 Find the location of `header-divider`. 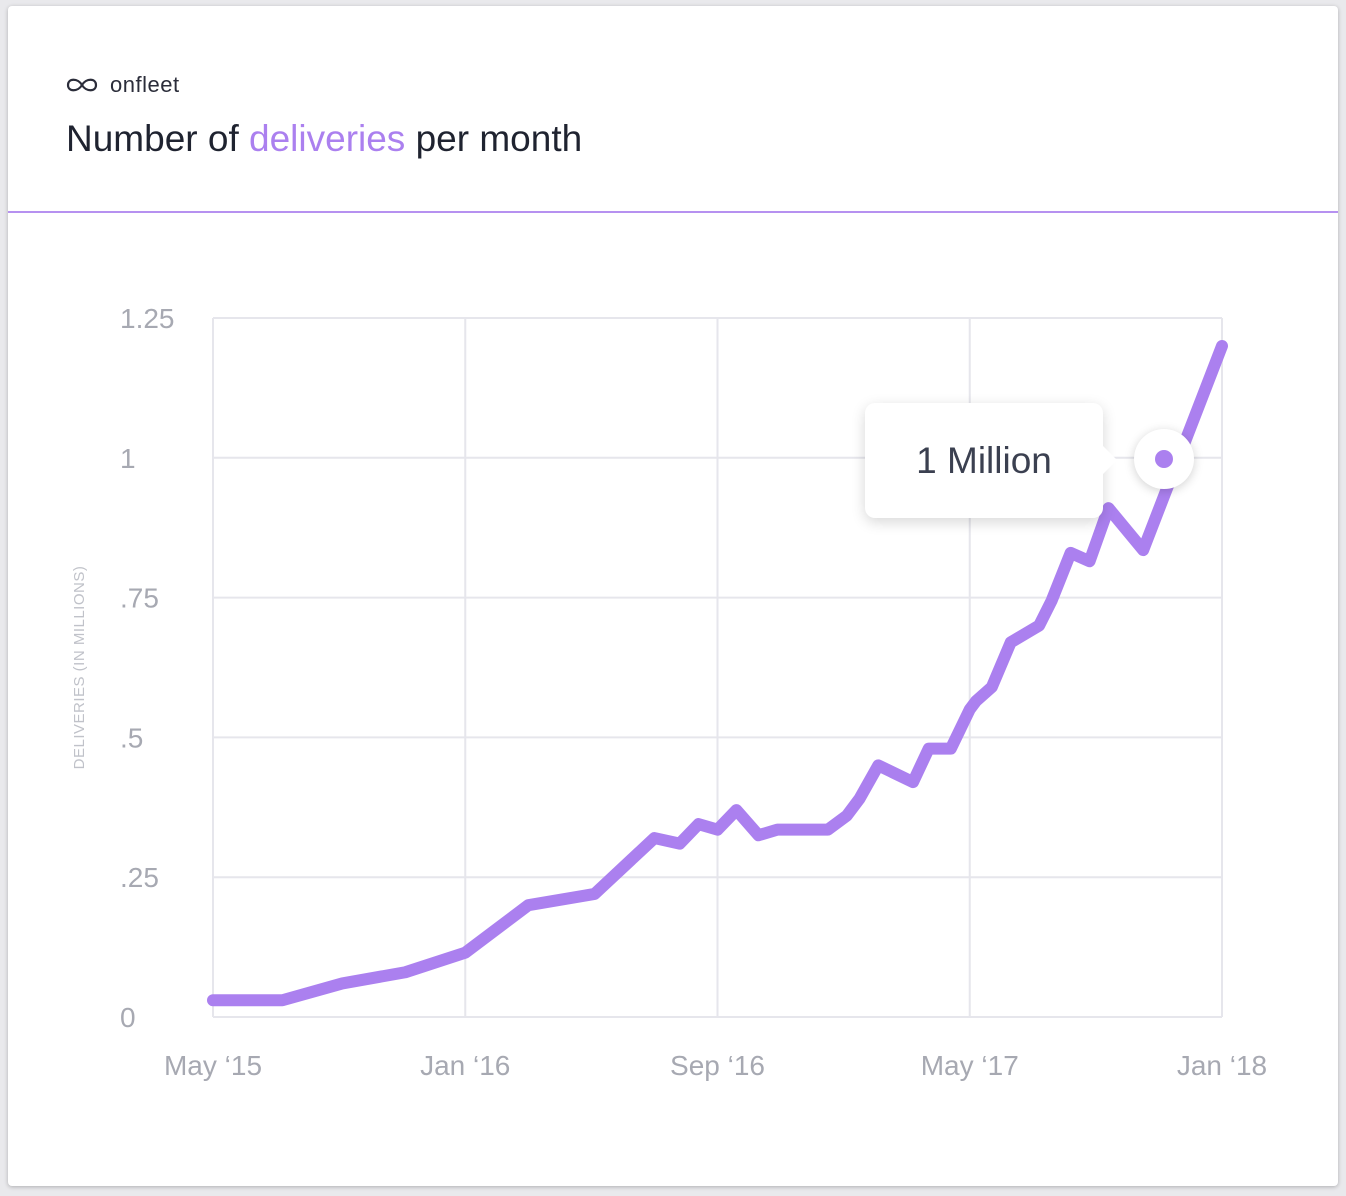

header-divider is located at coordinates (673, 212).